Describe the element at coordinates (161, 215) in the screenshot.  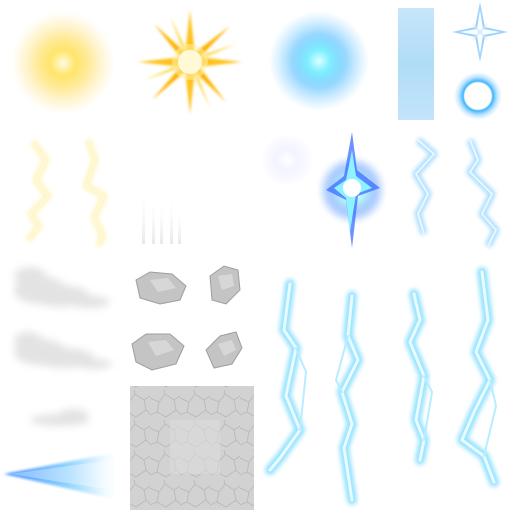
I see `faint-light-streaks` at that location.